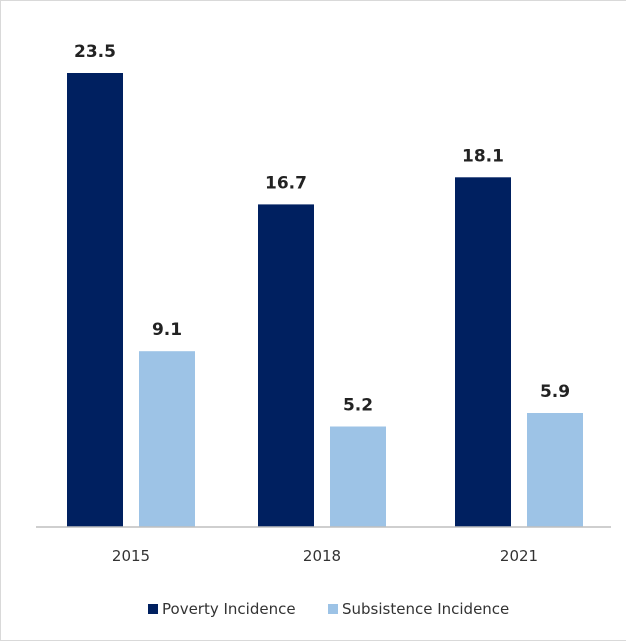  I want to click on data-label-subsistence-2018: 5.2, so click(358, 406).